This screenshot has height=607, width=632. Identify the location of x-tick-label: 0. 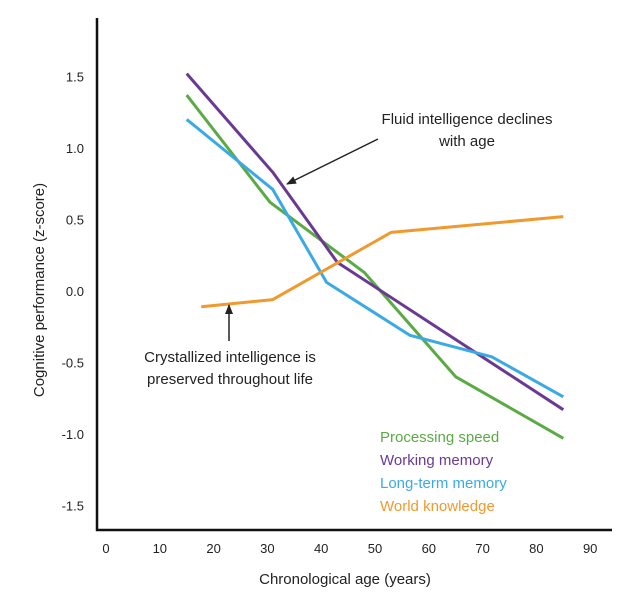
(105, 548).